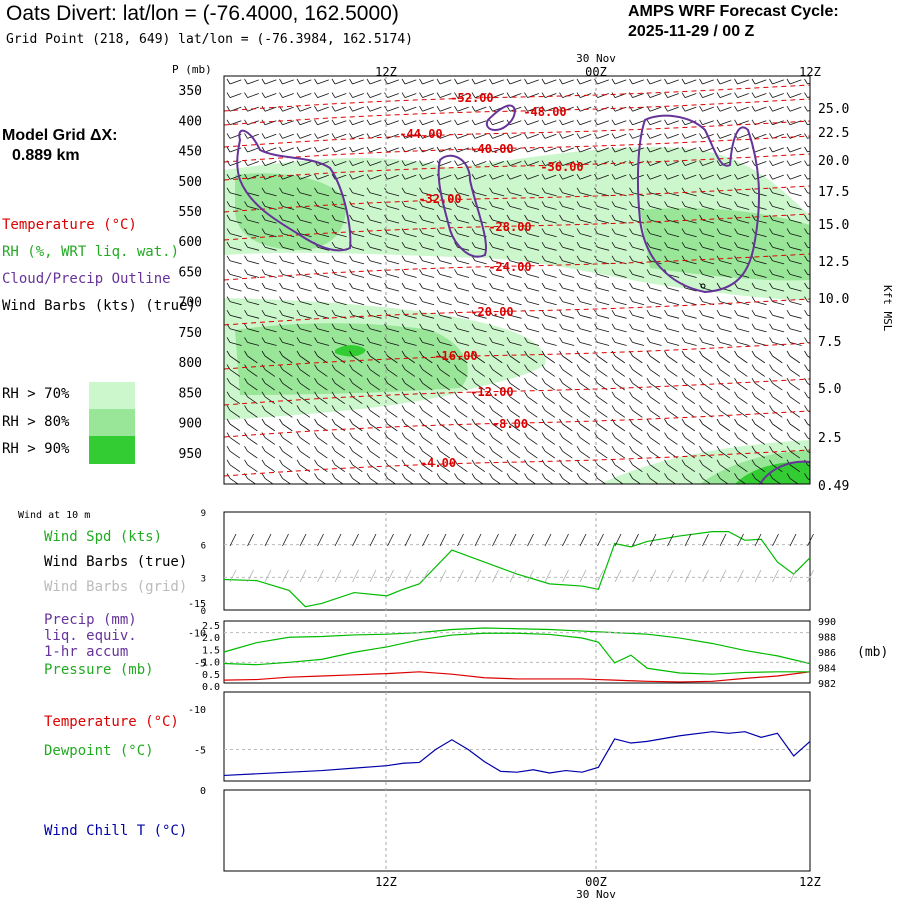 The image size is (900, 900). Describe the element at coordinates (190, 454) in the screenshot. I see `pressure-tick-label: 950` at that location.